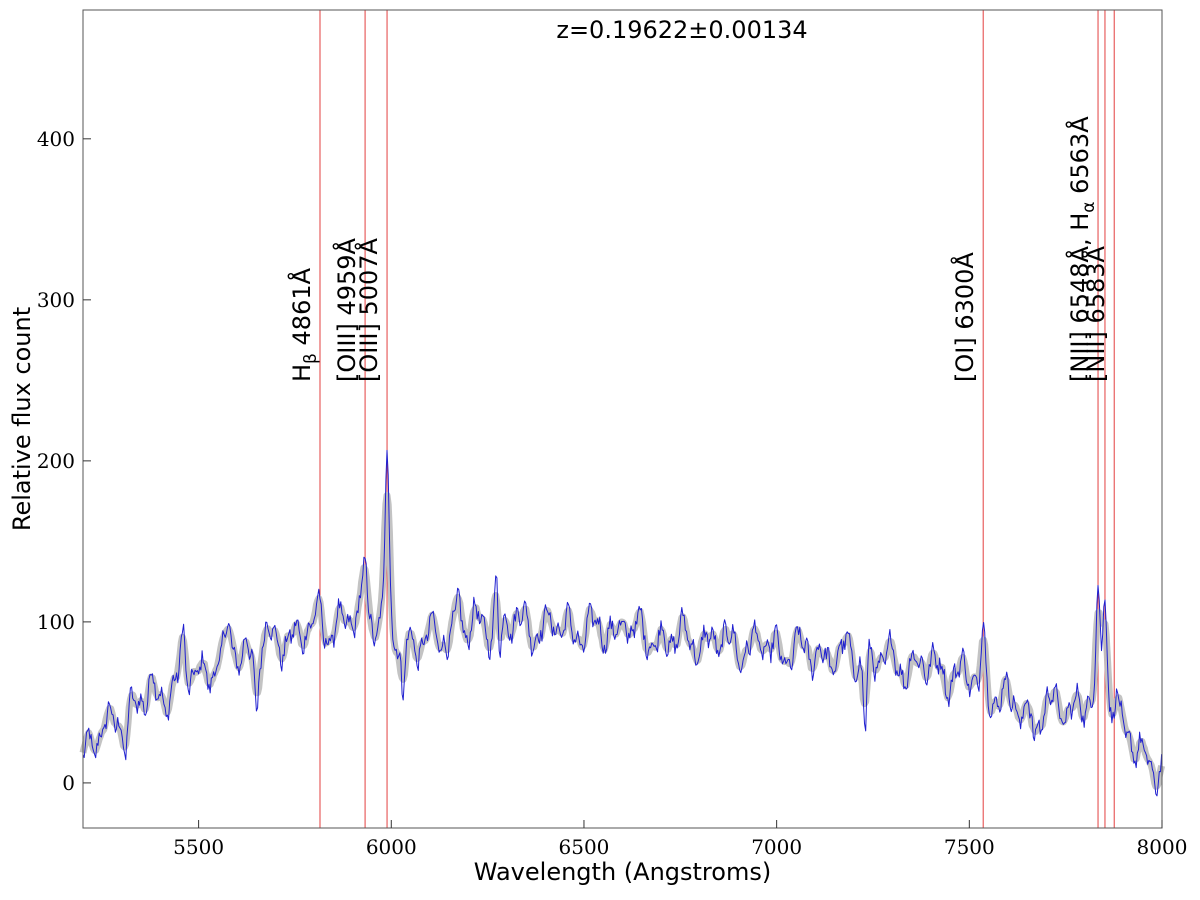 Image resolution: width=1200 pixels, height=900 pixels. I want to click on y-tick-label: 400, so click(56, 139).